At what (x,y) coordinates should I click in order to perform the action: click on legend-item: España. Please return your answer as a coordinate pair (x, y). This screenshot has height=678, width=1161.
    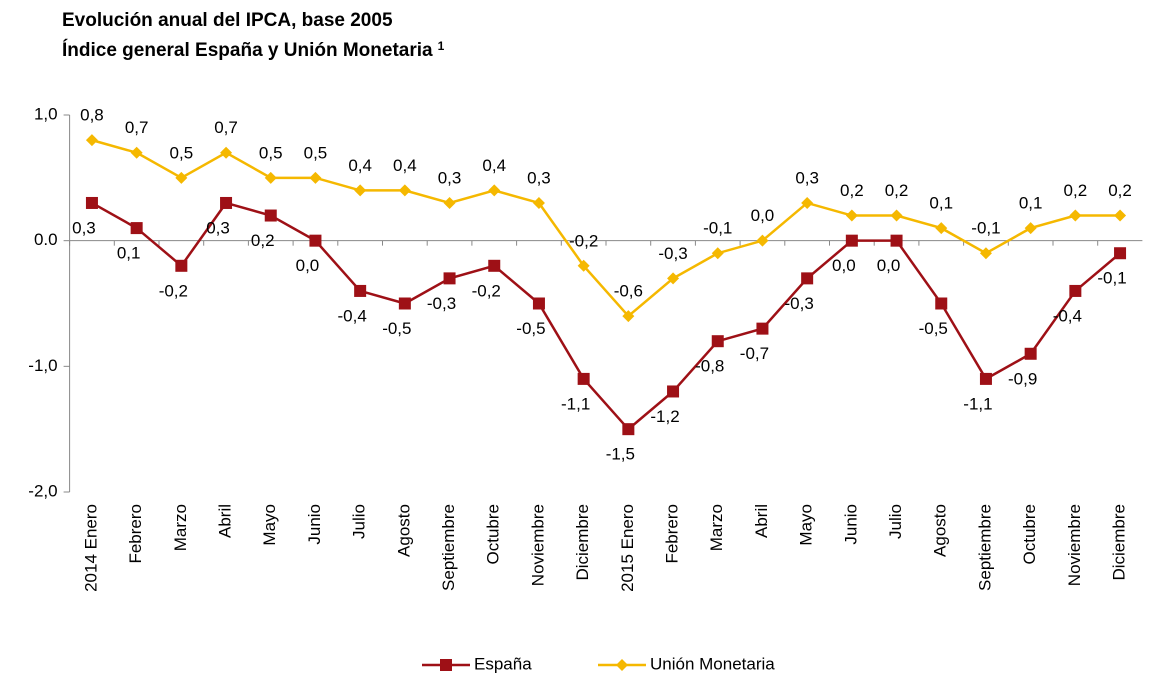
    Looking at the image, I should click on (477, 663).